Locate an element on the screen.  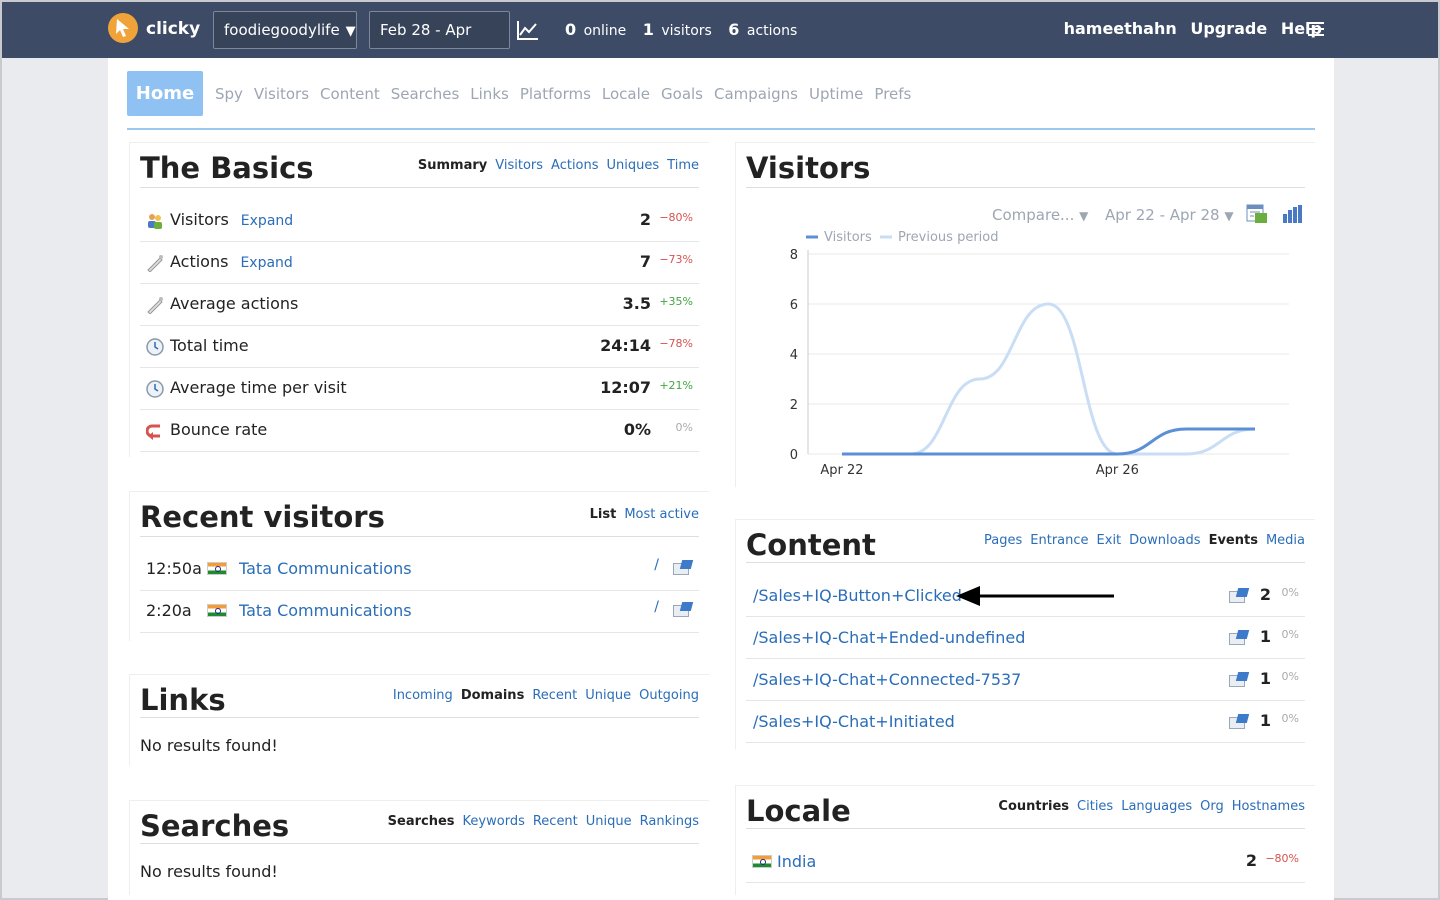
tab-searches: Searches is located at coordinates (421, 821).